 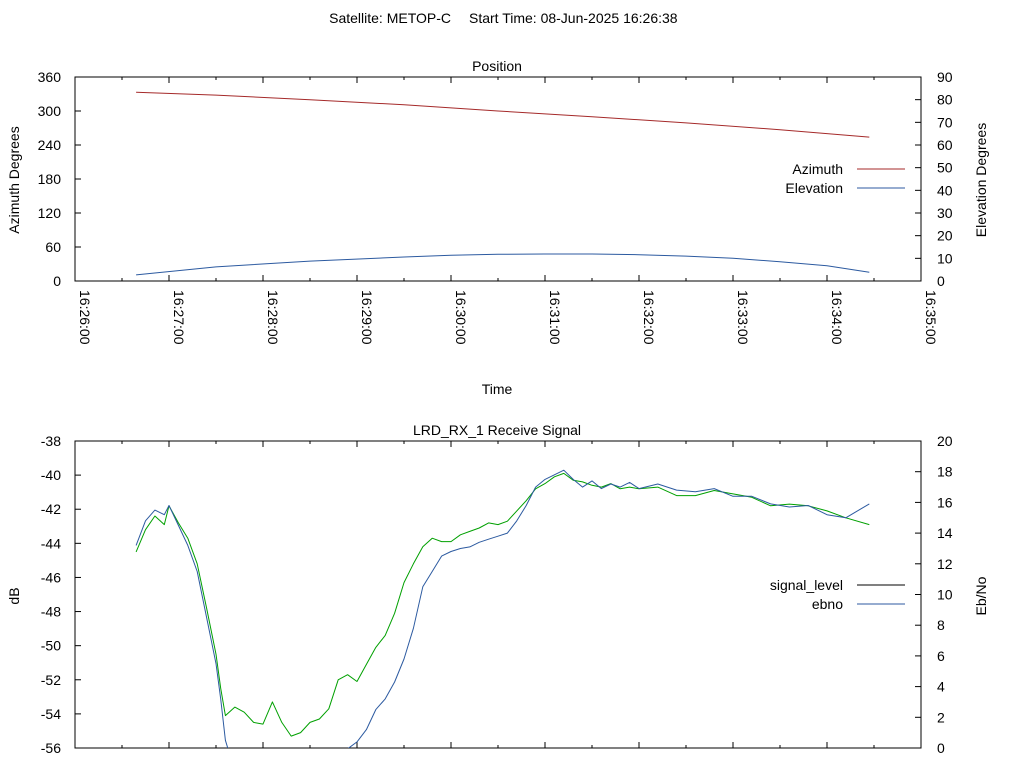 What do you see at coordinates (51, 509) in the screenshot?
I see `y-tick-label: -42` at bounding box center [51, 509].